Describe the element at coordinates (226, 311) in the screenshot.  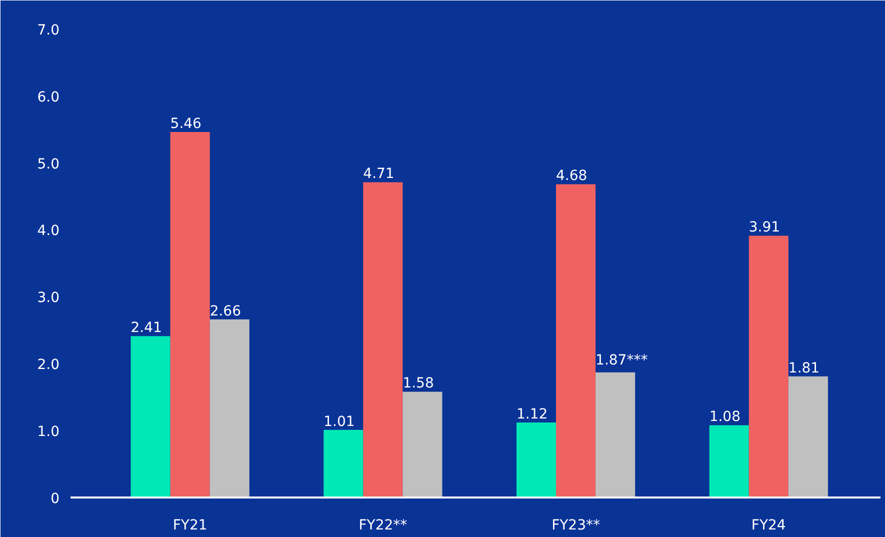
I see `data-label: 2.66` at that location.